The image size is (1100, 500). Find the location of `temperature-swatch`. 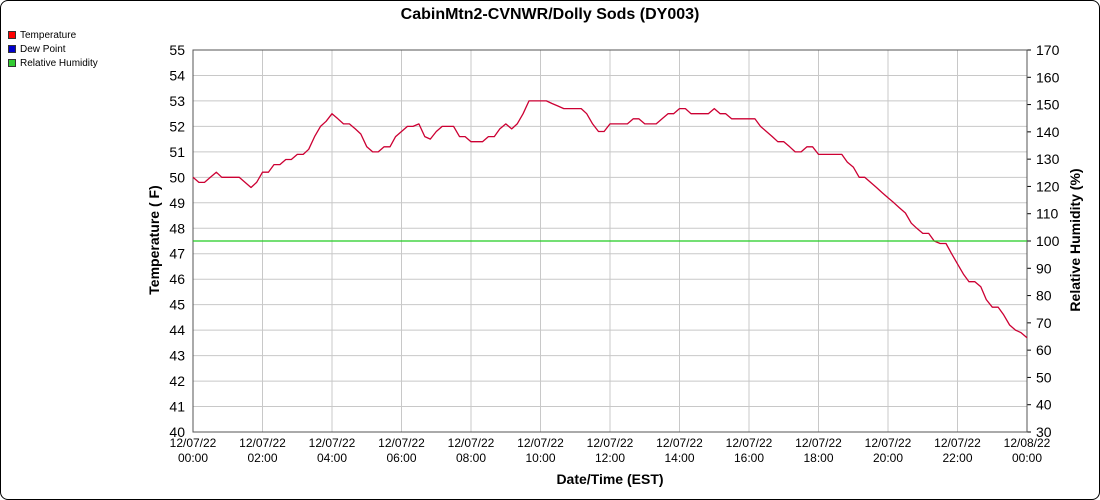

temperature-swatch is located at coordinates (12, 35).